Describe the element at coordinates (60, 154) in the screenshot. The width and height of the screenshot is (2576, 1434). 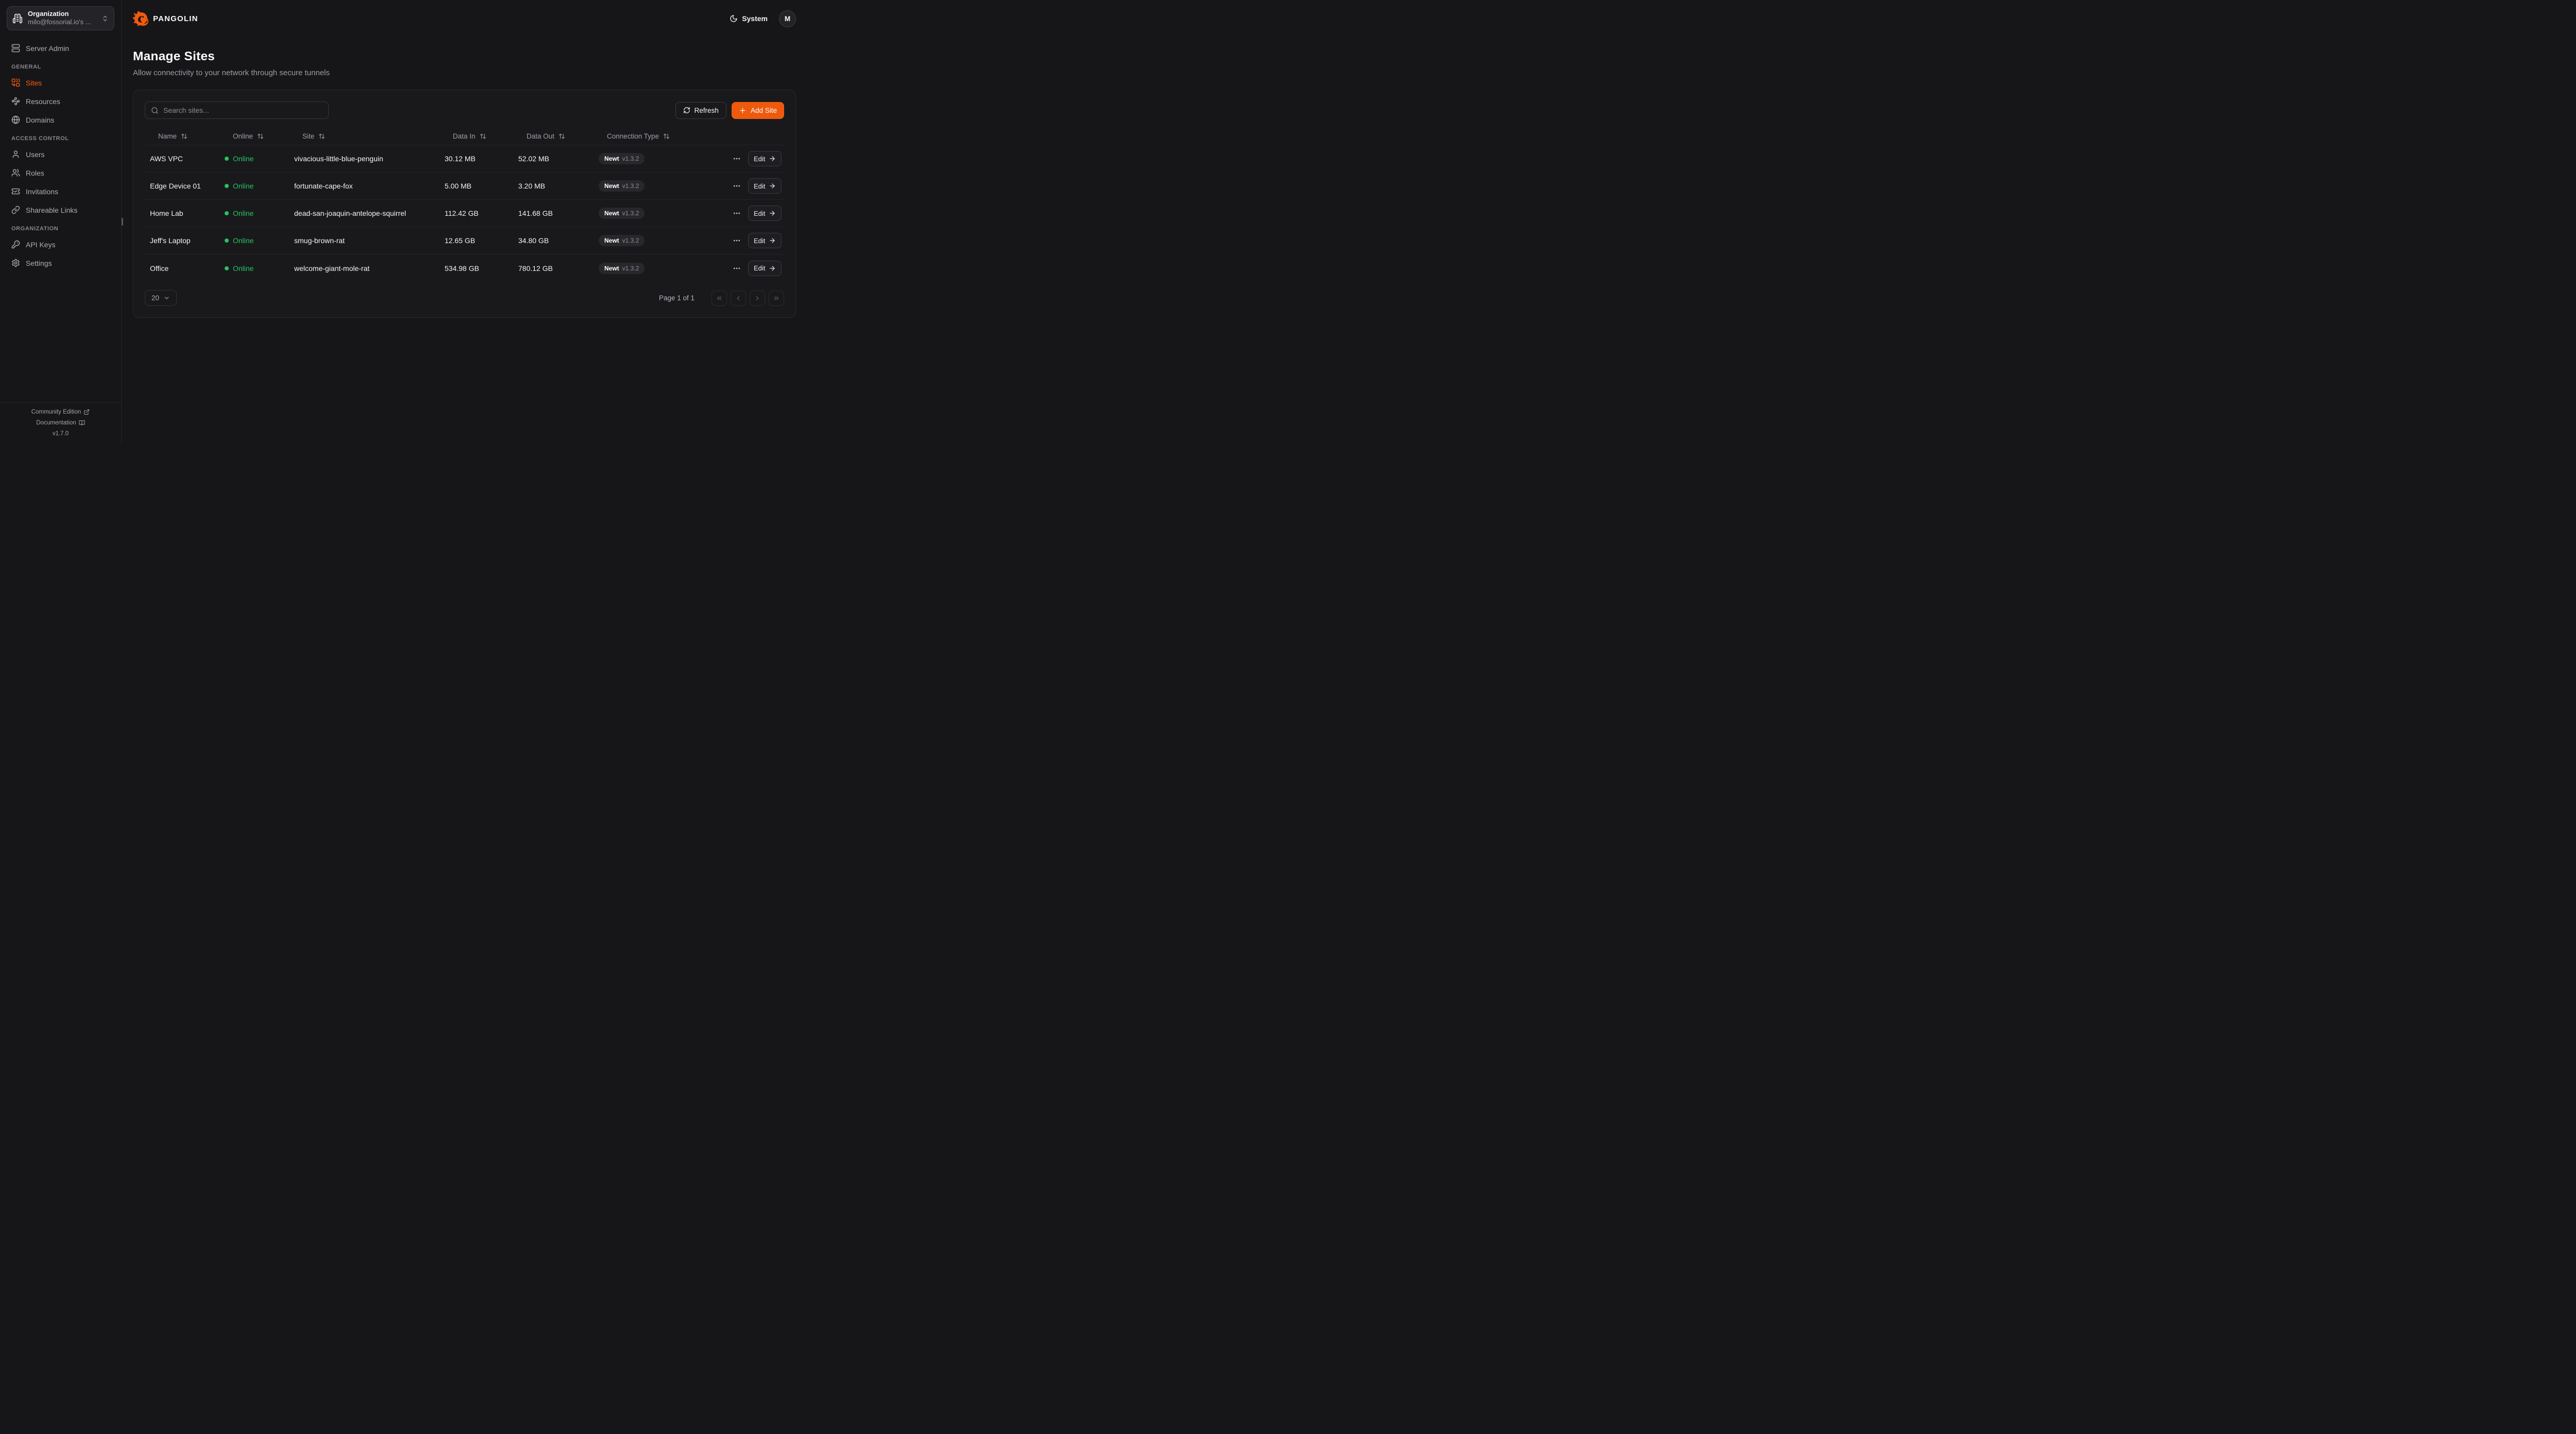
I see `sidebar-item-users: Users` at that location.